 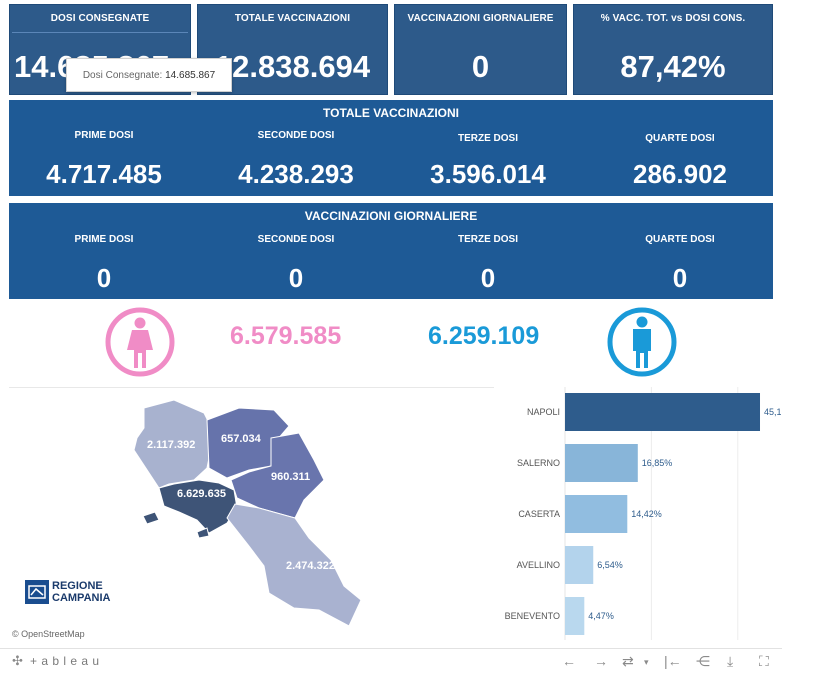 What do you see at coordinates (201, 494) in the screenshot?
I see `map-label-napoli: 6.629.635` at bounding box center [201, 494].